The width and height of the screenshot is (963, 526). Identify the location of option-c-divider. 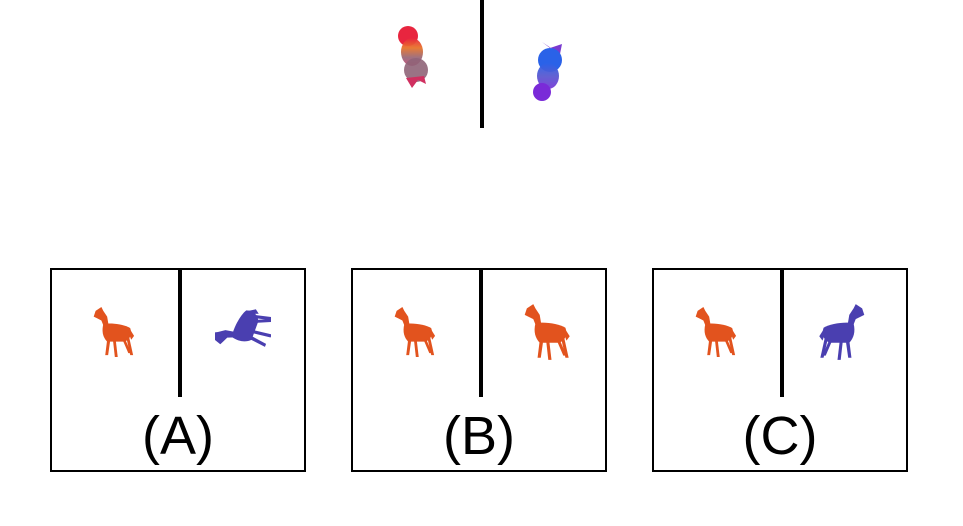
(782, 333).